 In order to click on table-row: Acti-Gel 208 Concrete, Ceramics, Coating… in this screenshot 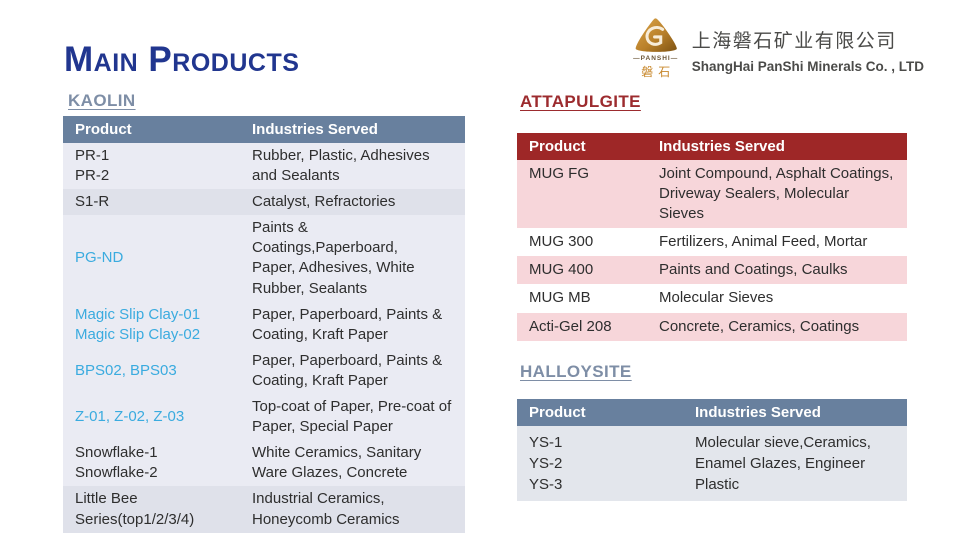, I will do `click(712, 326)`.